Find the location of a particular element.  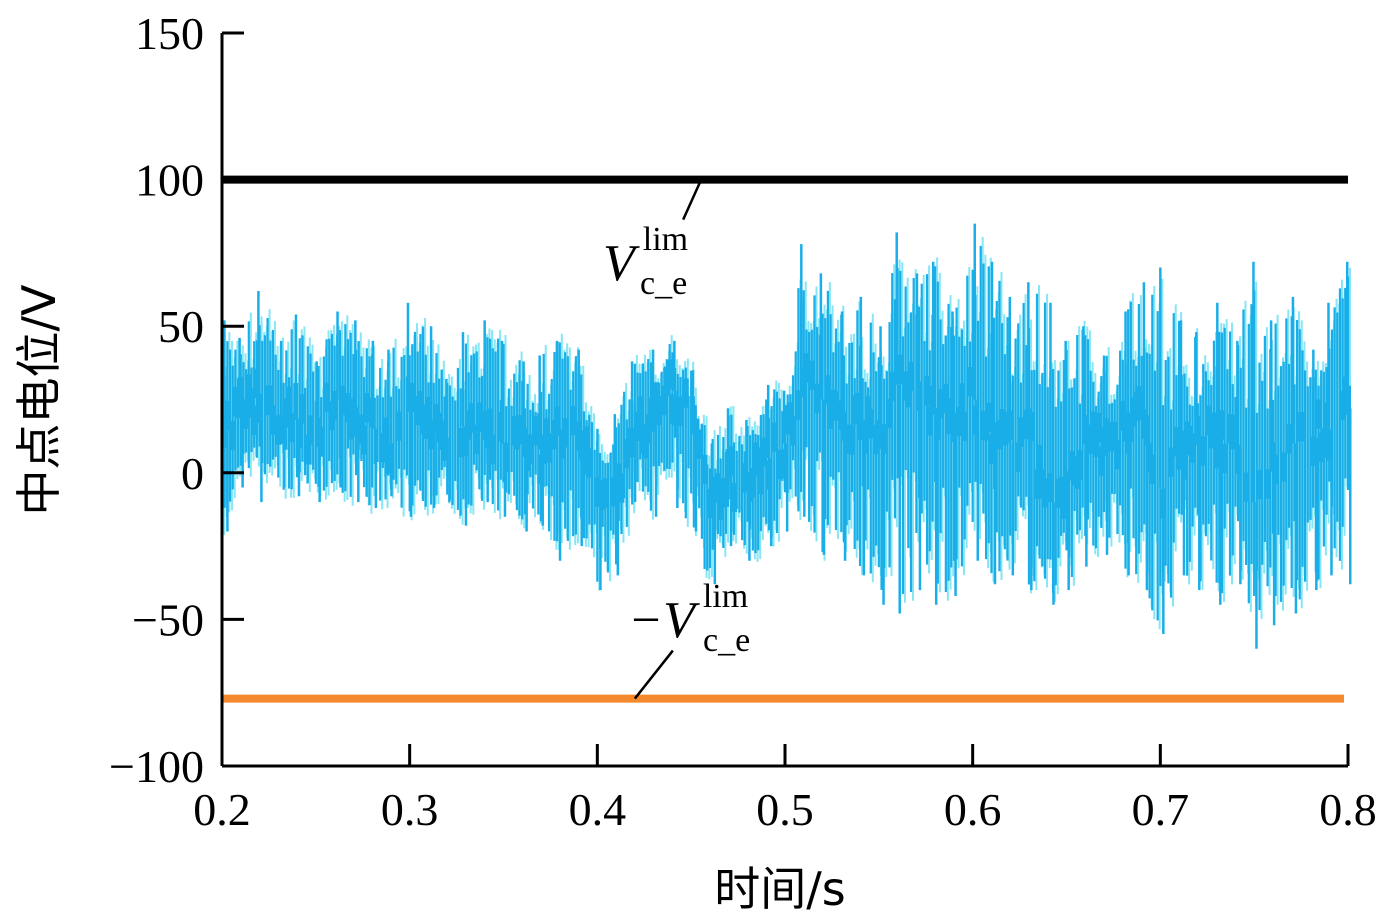

x-tick-label: 0.4 is located at coordinates (598, 809).